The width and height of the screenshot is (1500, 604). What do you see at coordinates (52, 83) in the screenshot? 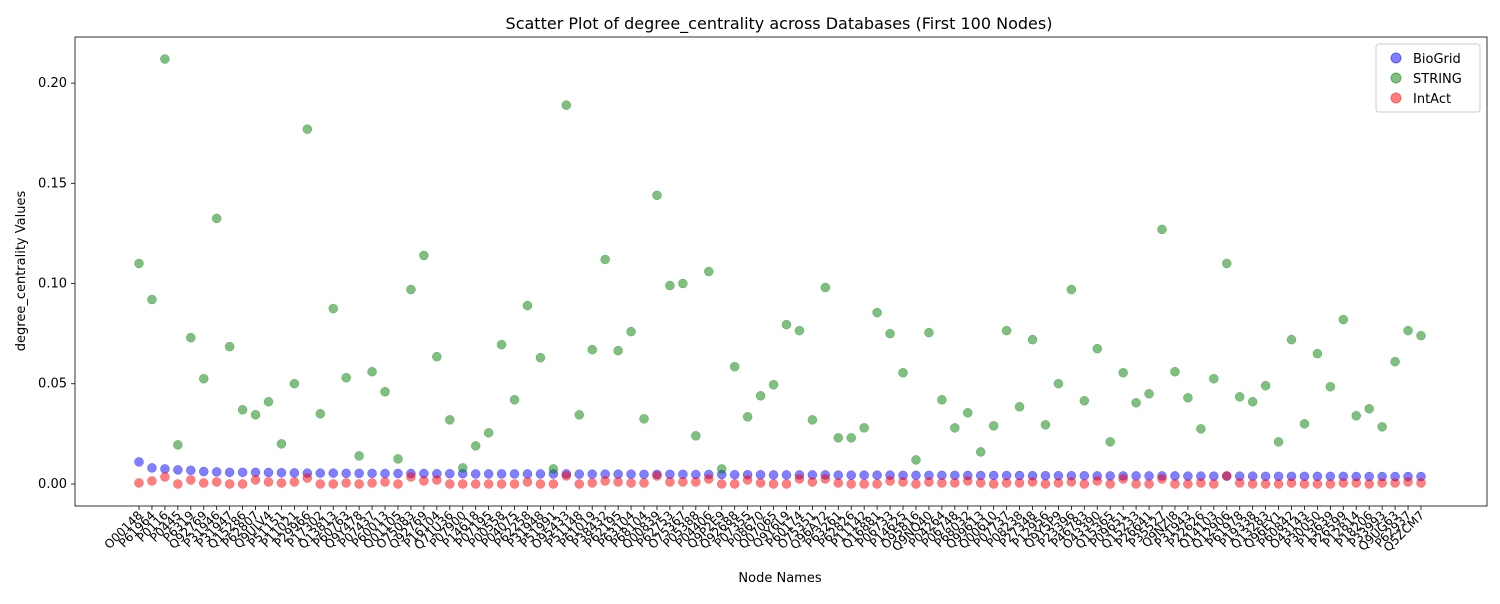
I see `y-tick-label: 0.20` at bounding box center [52, 83].